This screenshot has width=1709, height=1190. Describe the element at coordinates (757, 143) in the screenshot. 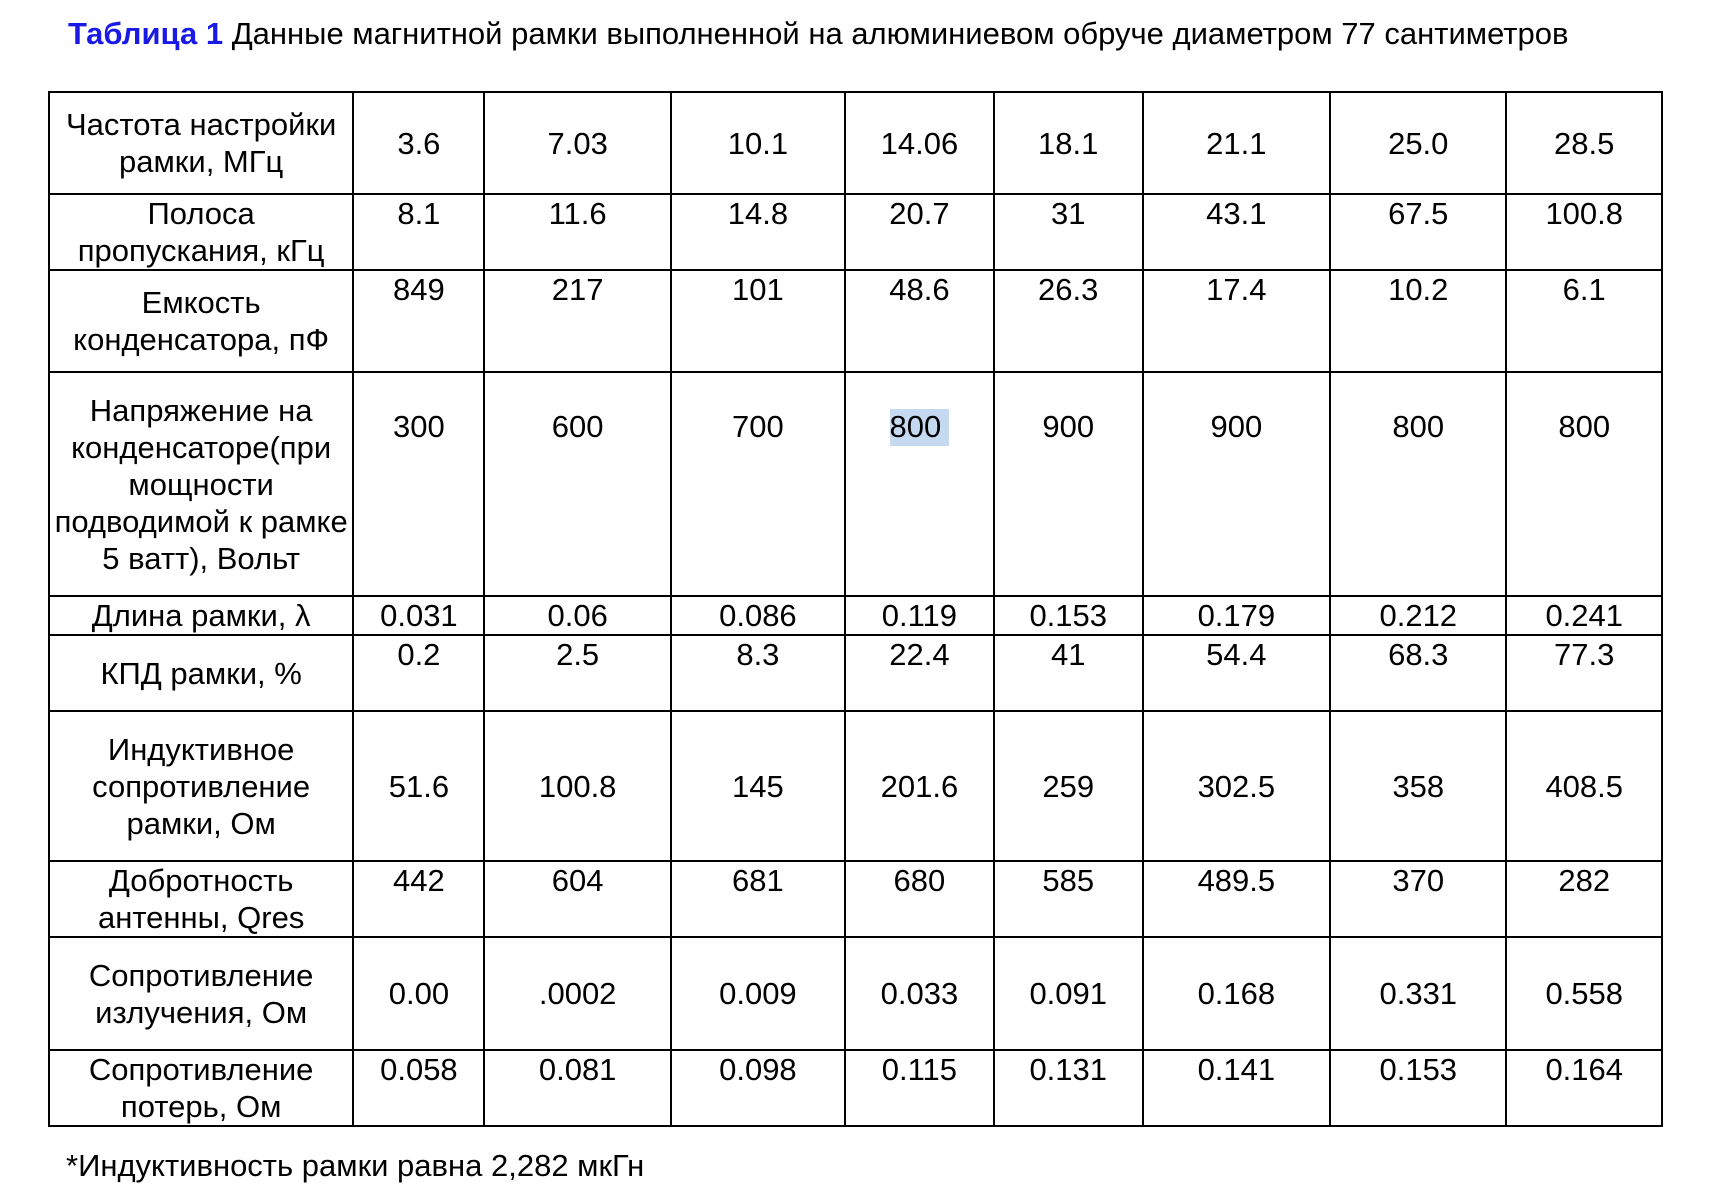

I see `value-cell: 10.1` at that location.